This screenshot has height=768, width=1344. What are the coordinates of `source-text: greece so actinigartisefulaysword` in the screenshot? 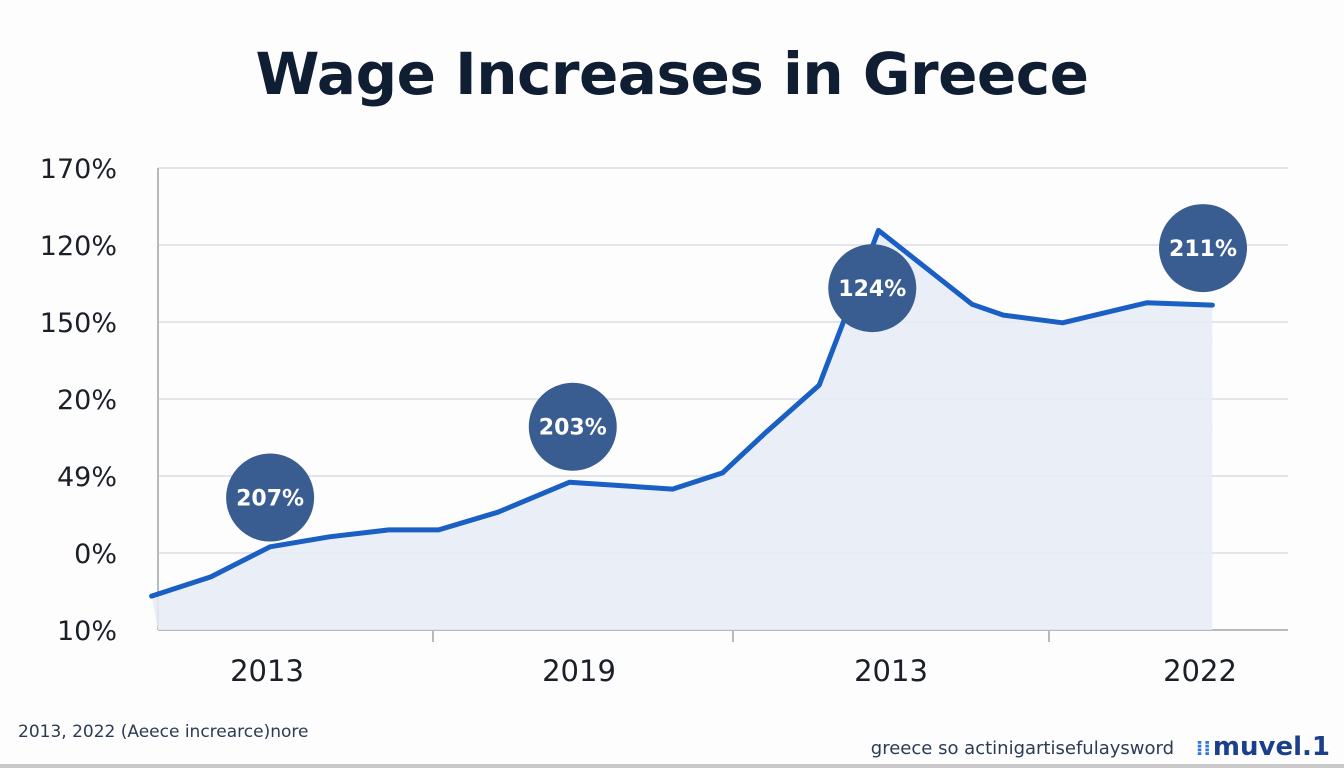 It's located at (1022, 748).